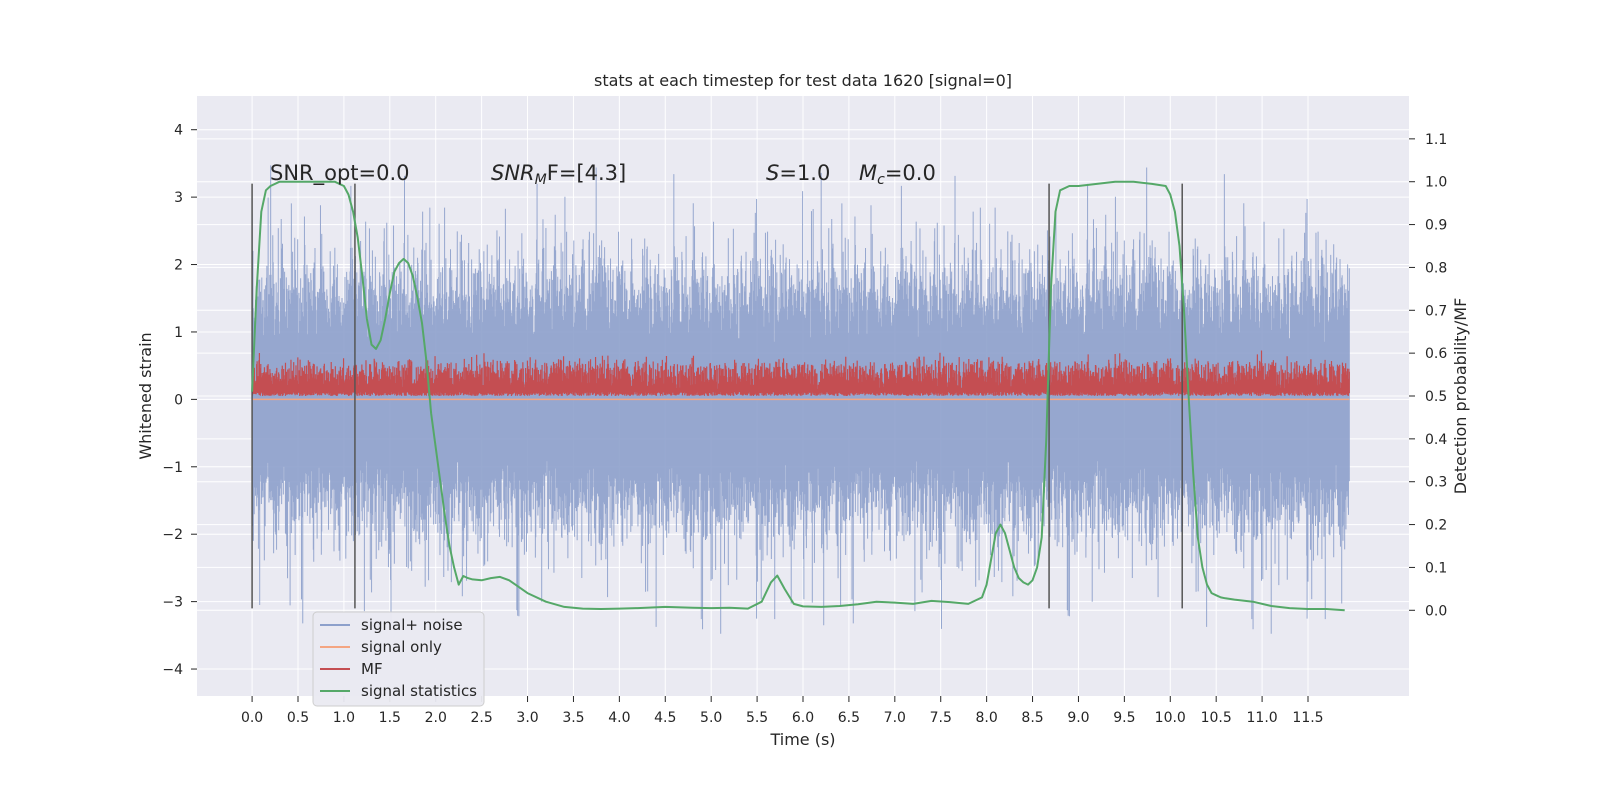 This screenshot has width=1600, height=800. I want to click on annotation-mc-main: M, so click(868, 173).